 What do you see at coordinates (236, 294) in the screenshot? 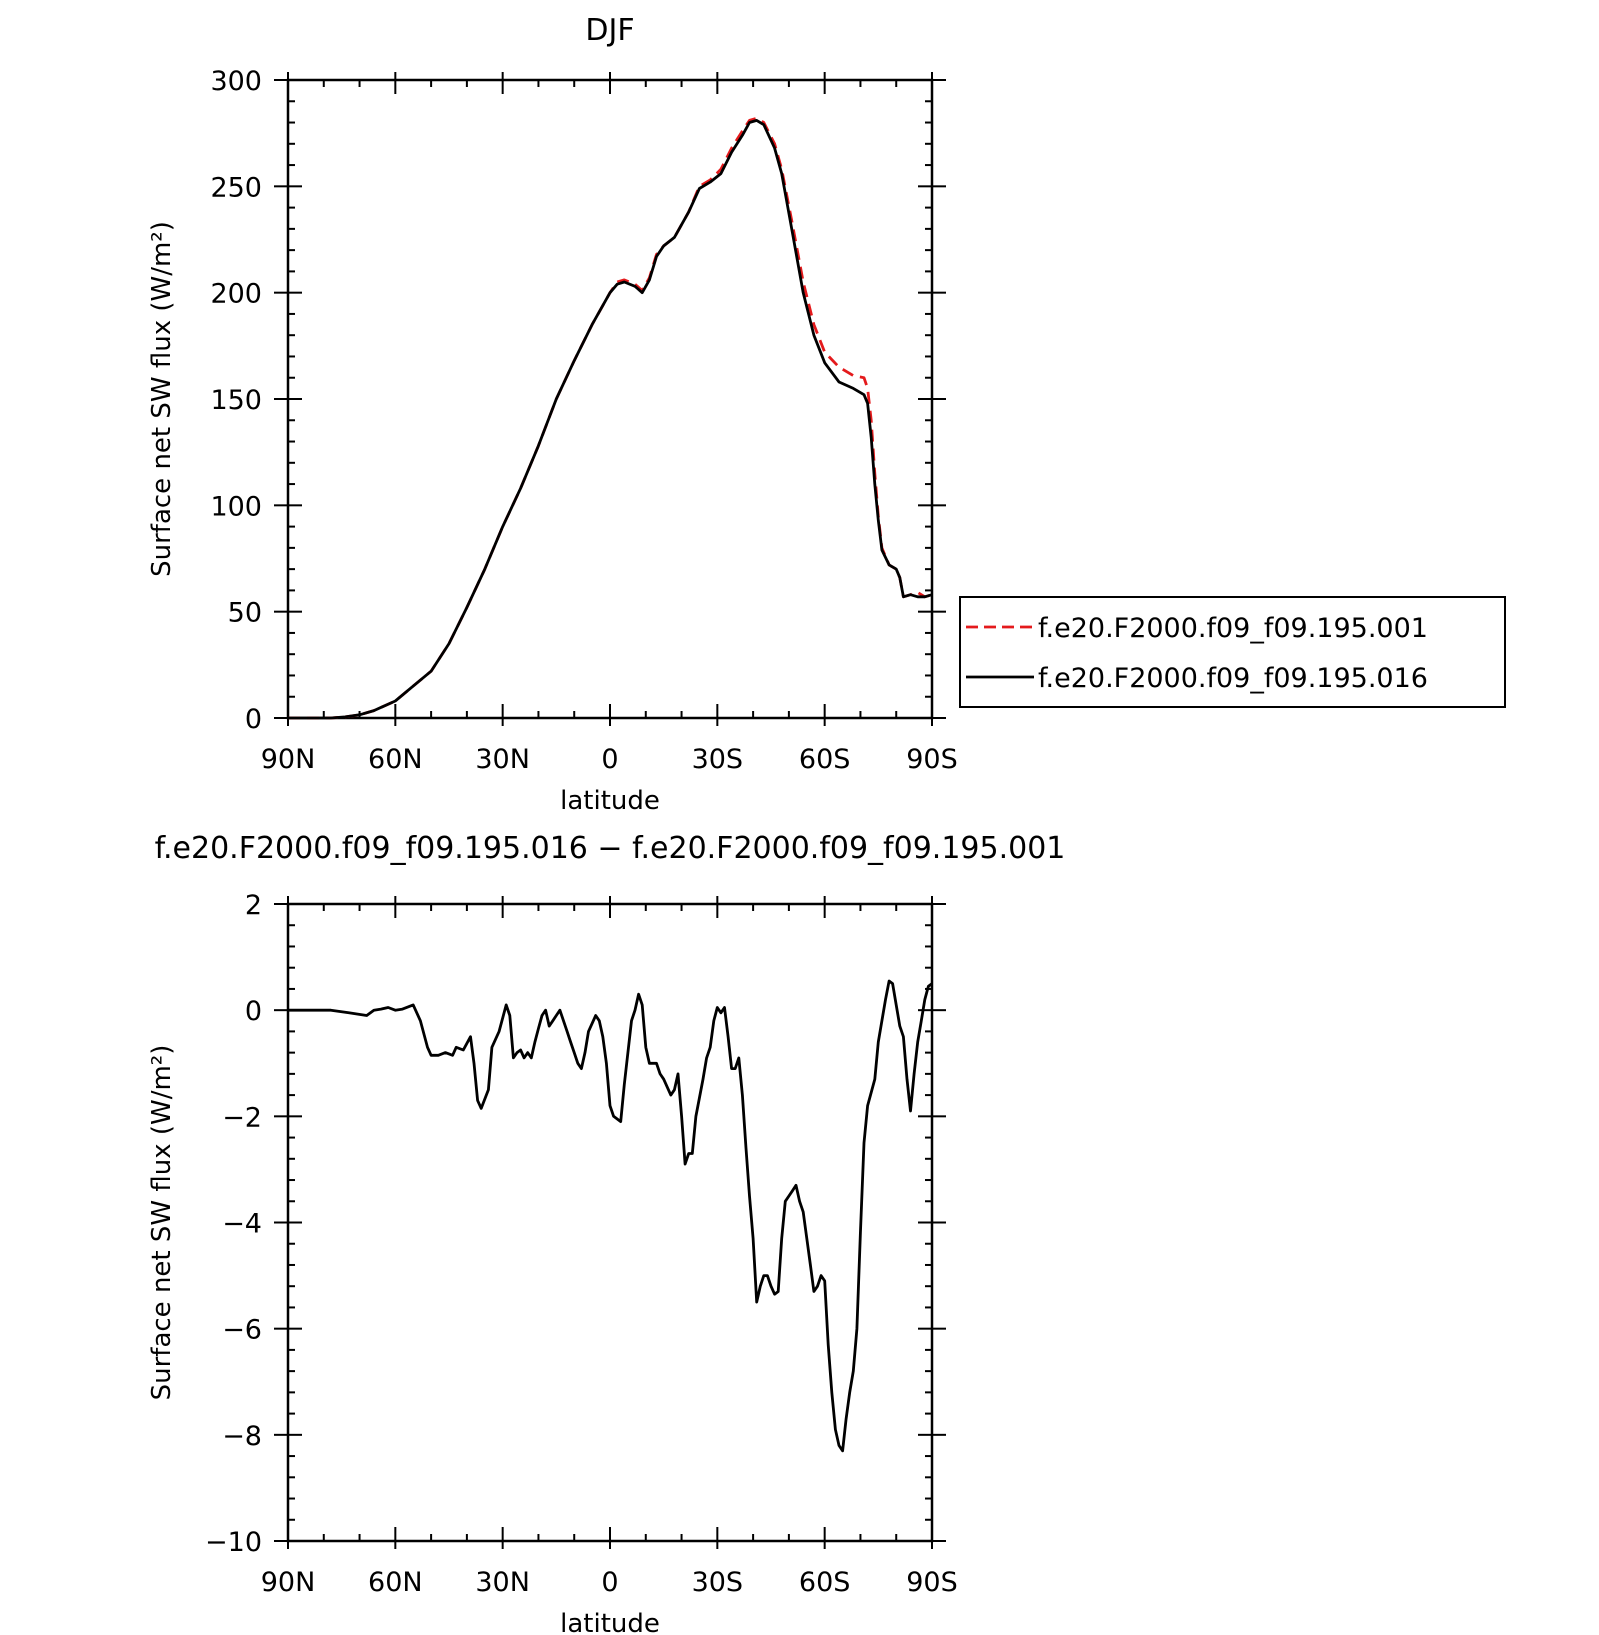
I see `y-tick-label: 200` at bounding box center [236, 294].